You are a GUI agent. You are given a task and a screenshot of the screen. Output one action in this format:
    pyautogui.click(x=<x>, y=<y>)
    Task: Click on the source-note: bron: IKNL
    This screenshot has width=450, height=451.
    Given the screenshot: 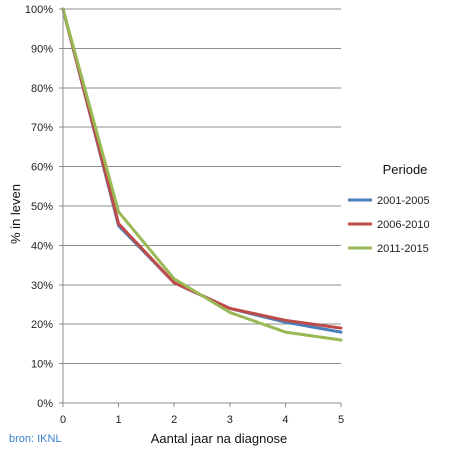 What is the action you would take?
    pyautogui.click(x=35, y=439)
    